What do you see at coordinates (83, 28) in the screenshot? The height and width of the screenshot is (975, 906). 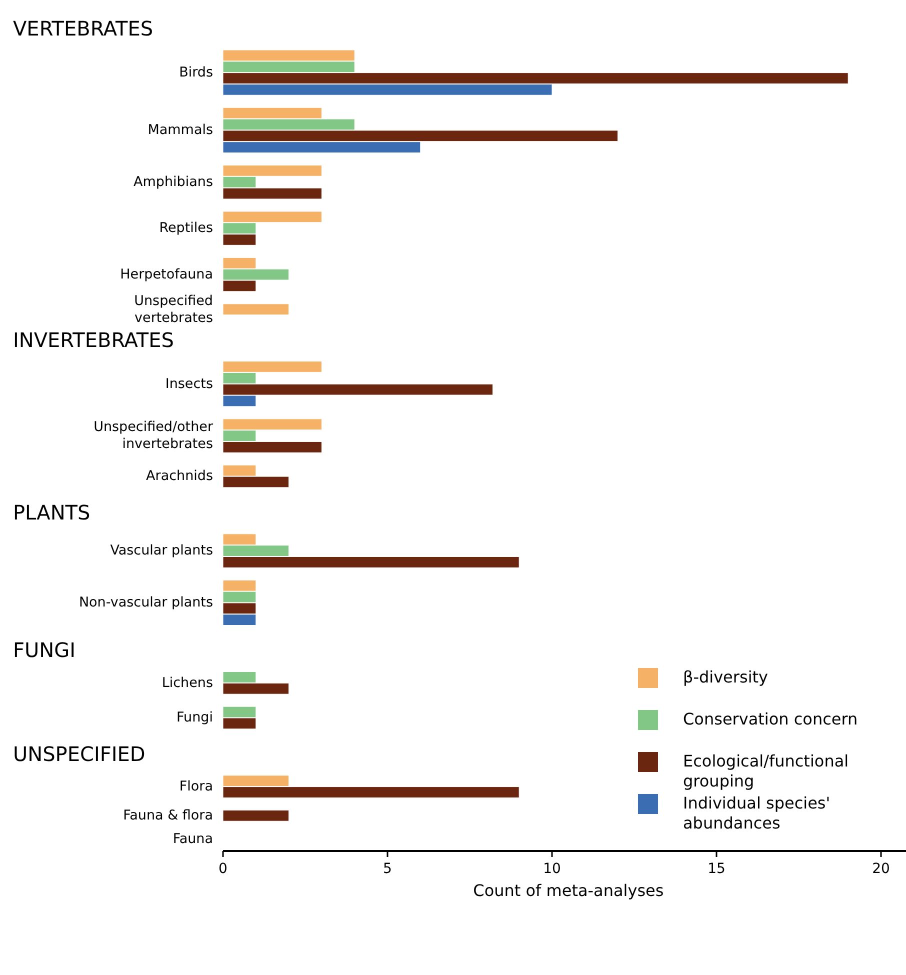 I see `text: VERTEBRATES` at bounding box center [83, 28].